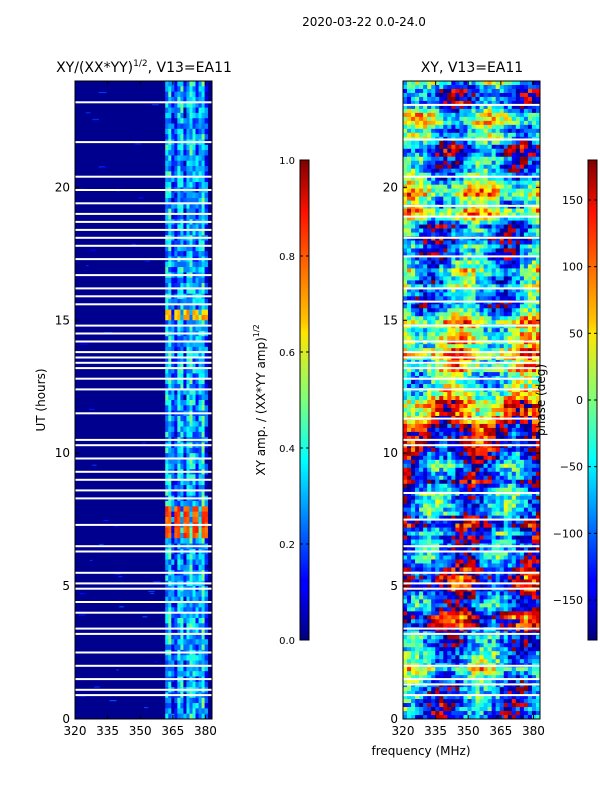  What do you see at coordinates (118, 192) in the screenshot?
I see `amplitude-speckle` at bounding box center [118, 192].